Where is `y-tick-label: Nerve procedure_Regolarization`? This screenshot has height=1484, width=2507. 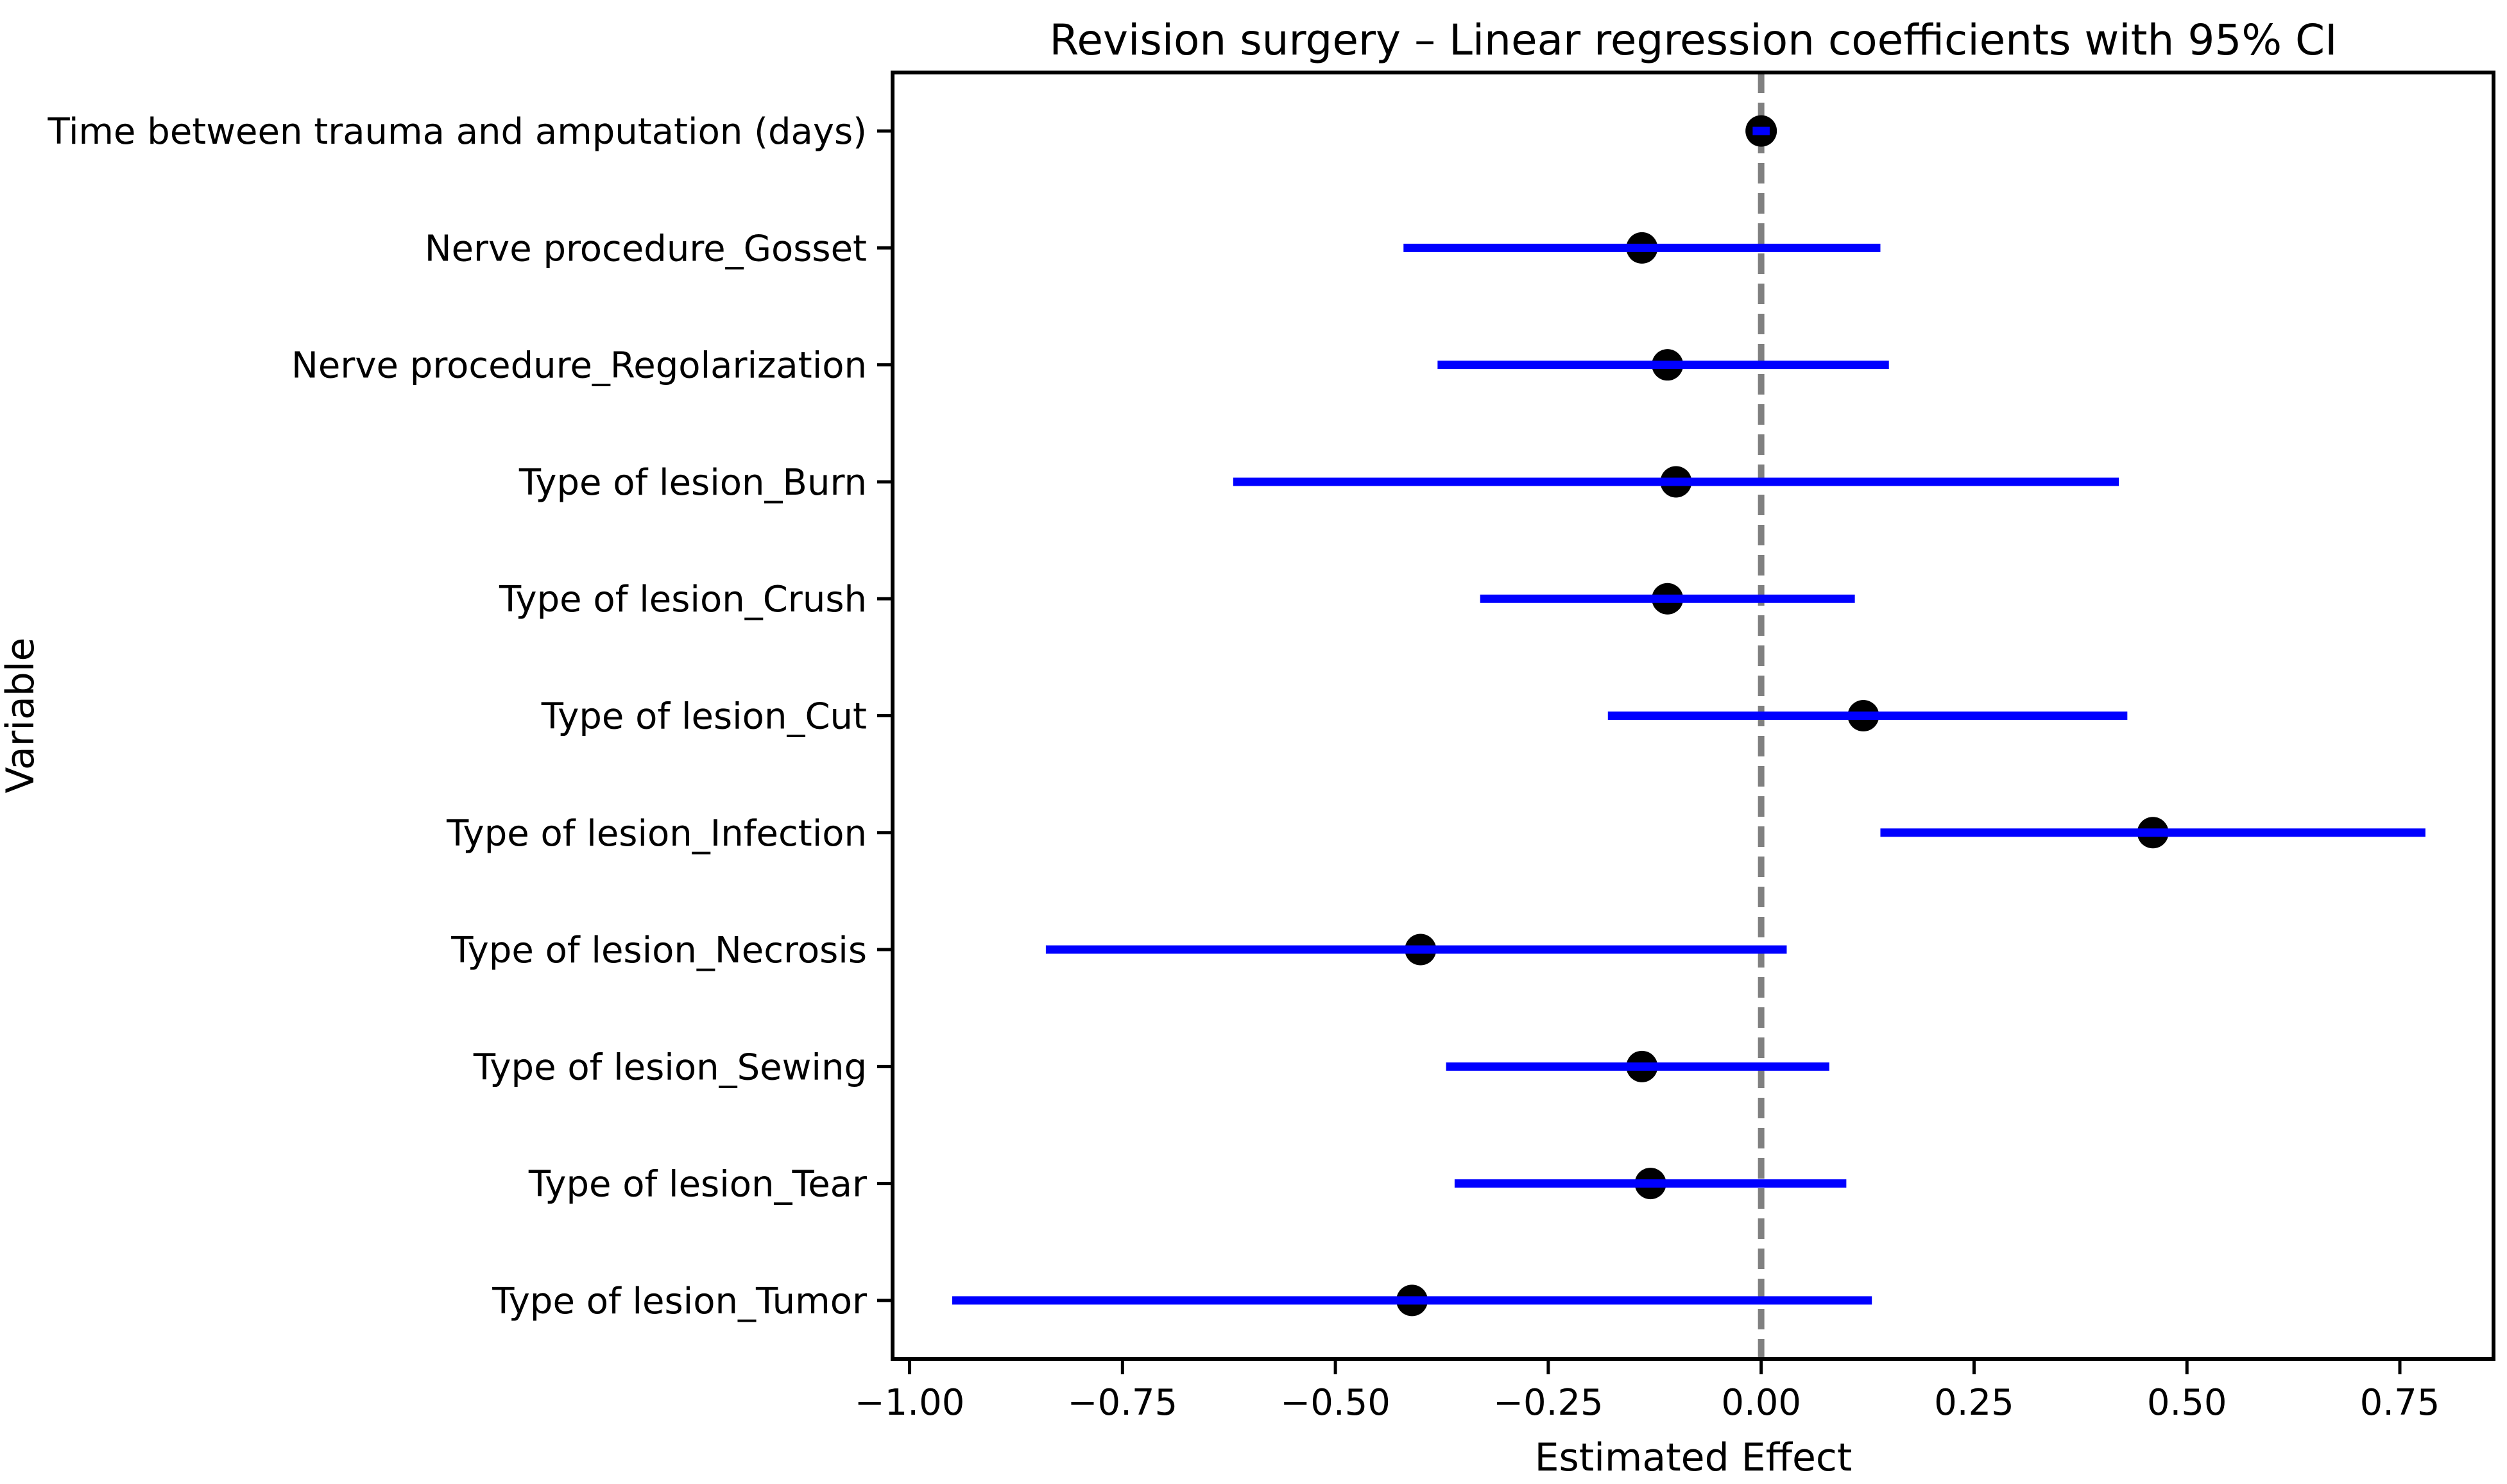
y-tick-label: Nerve procedure_Regolarization is located at coordinates (579, 366).